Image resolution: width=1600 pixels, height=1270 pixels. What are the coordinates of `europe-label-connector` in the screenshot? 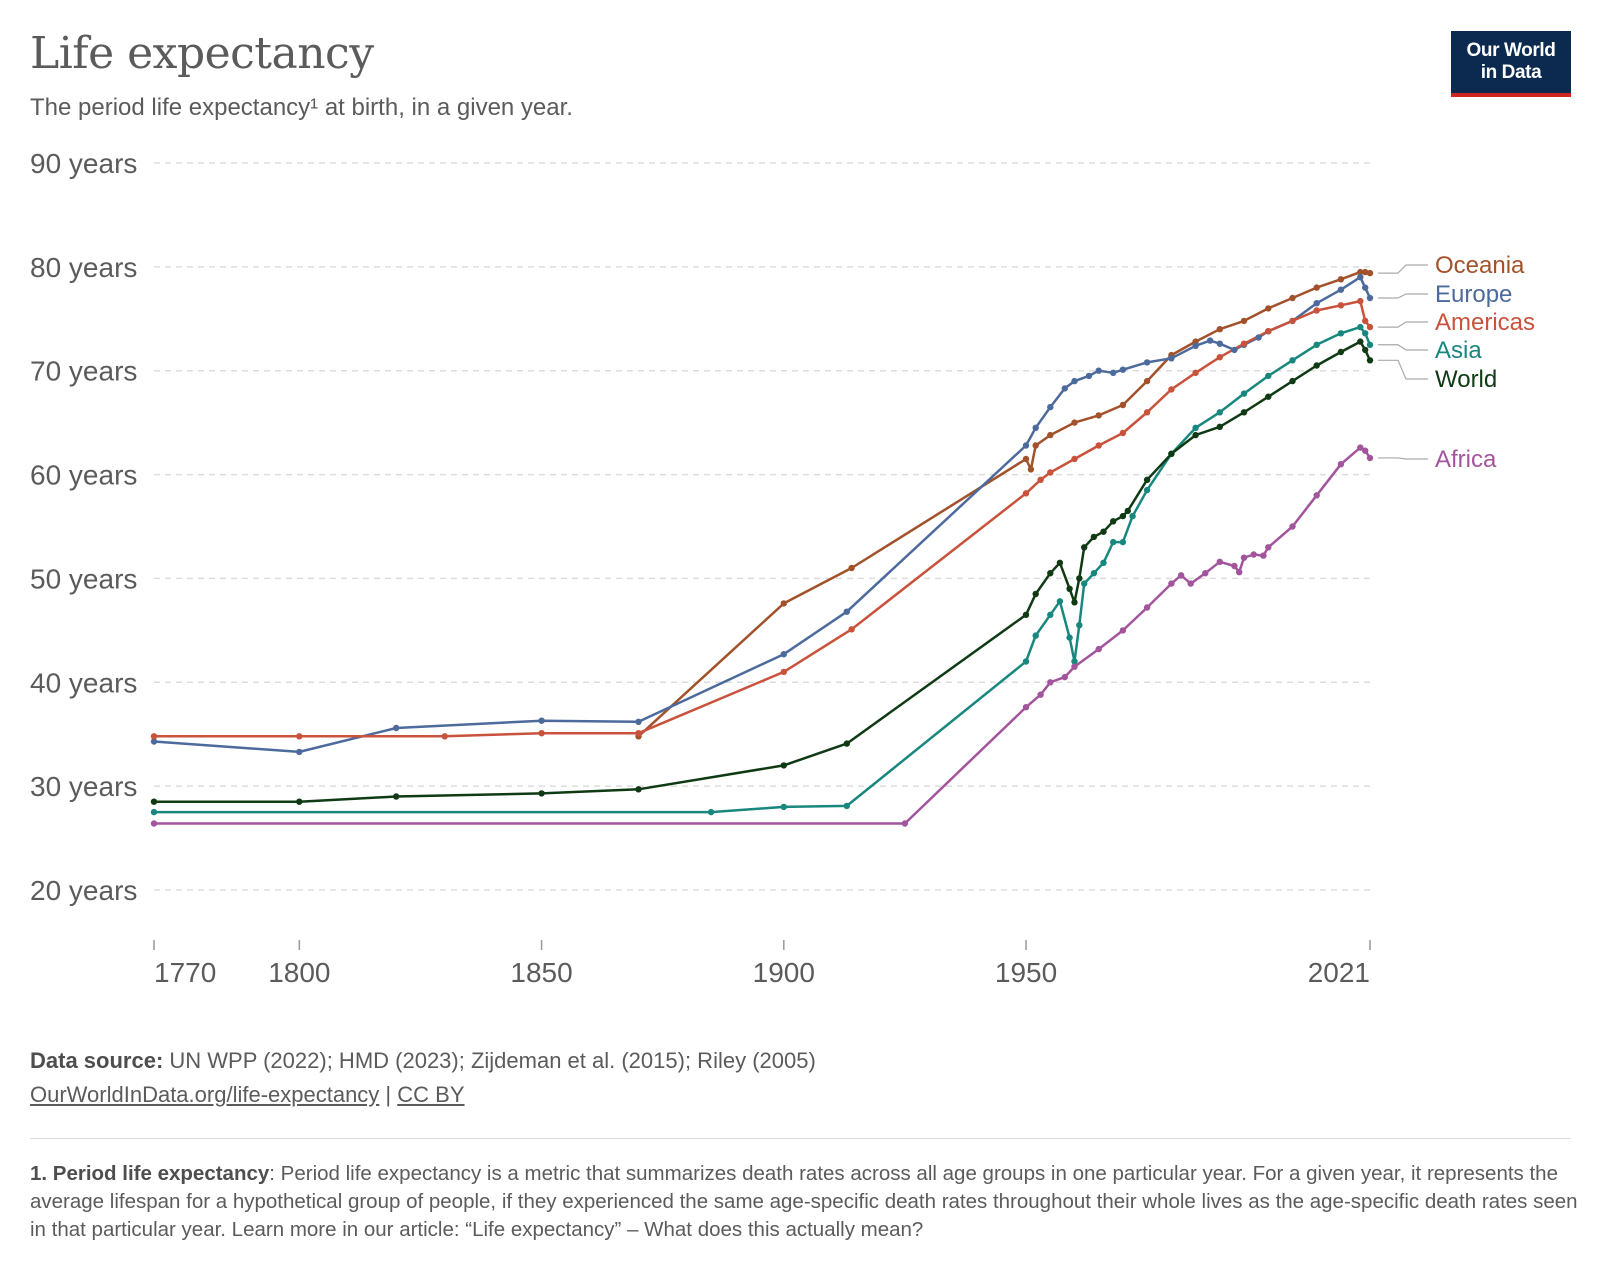 It's located at (1403, 296).